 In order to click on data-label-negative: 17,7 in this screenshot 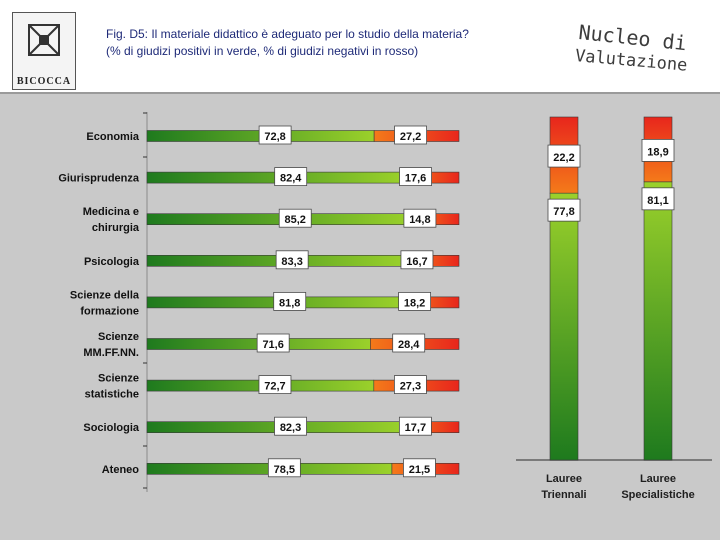, I will do `click(415, 428)`.